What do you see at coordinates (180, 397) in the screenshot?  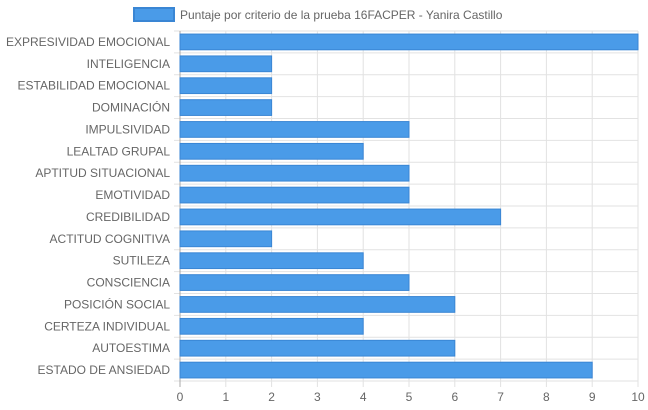 I see `x-tick-label: 0` at bounding box center [180, 397].